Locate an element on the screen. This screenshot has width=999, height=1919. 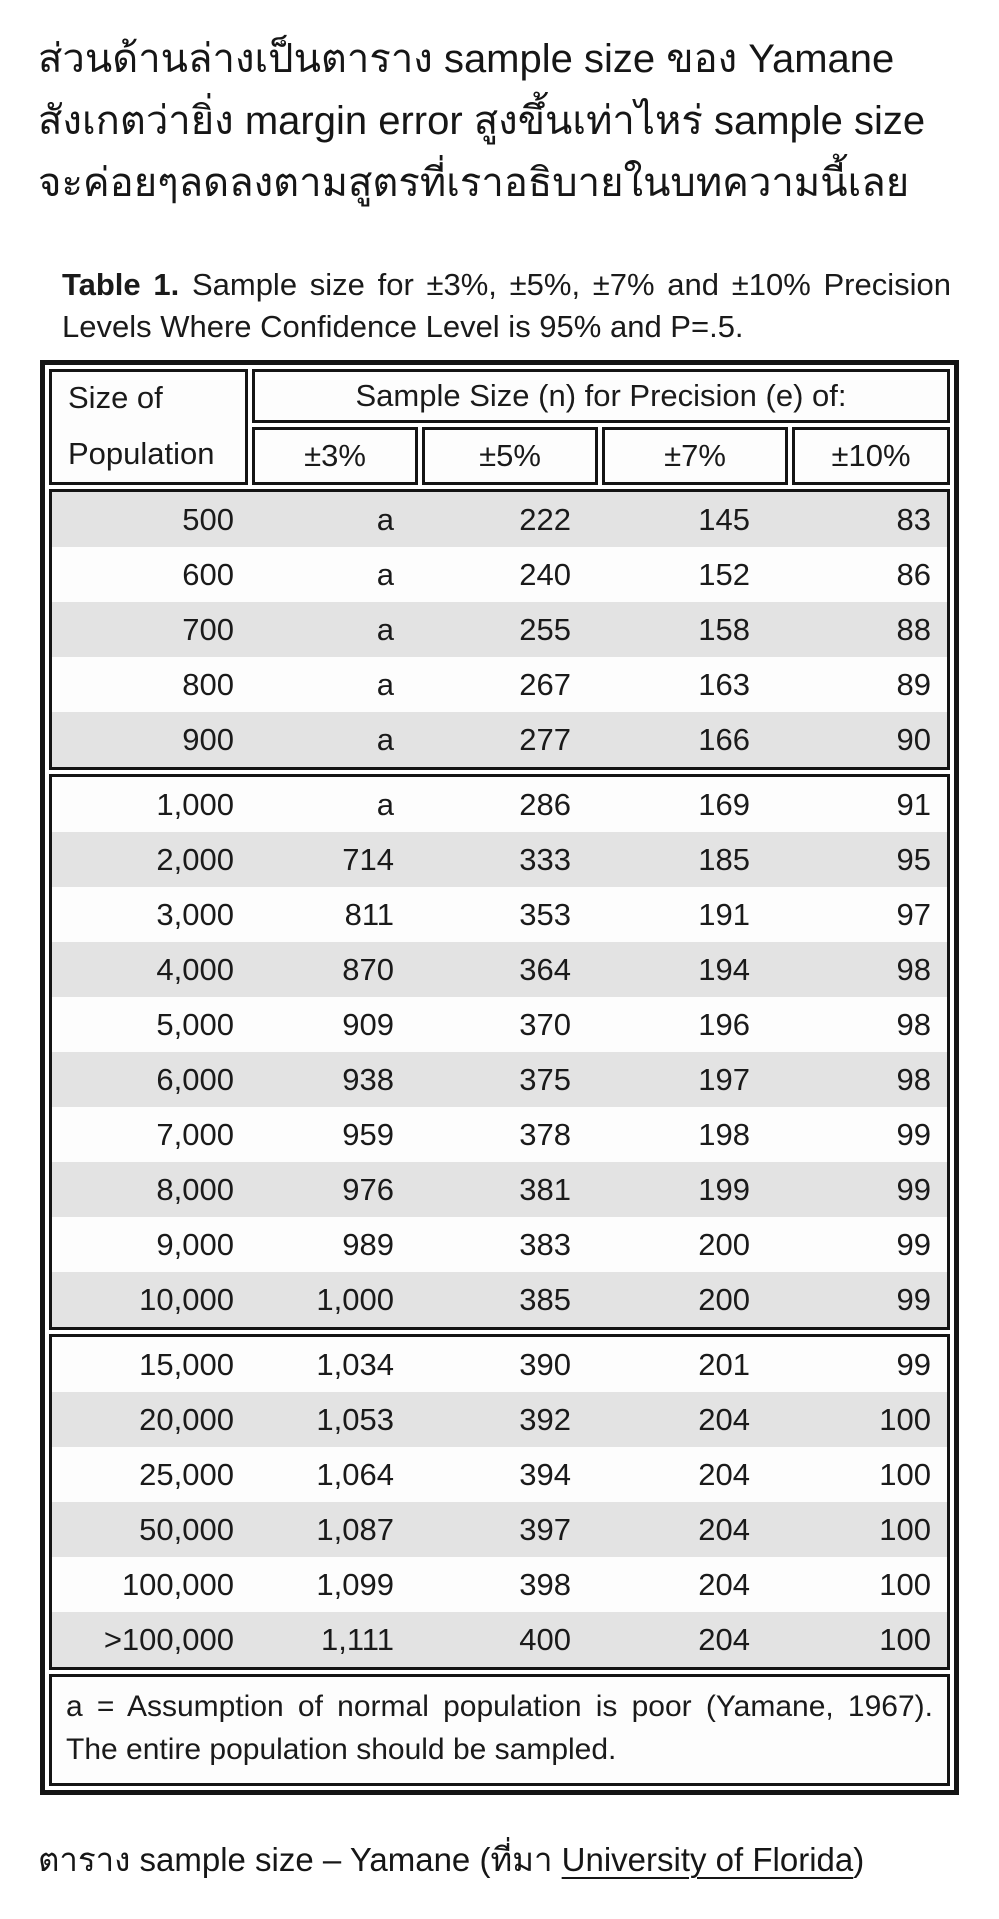
sample-size-cell: 909 is located at coordinates (368, 1024).